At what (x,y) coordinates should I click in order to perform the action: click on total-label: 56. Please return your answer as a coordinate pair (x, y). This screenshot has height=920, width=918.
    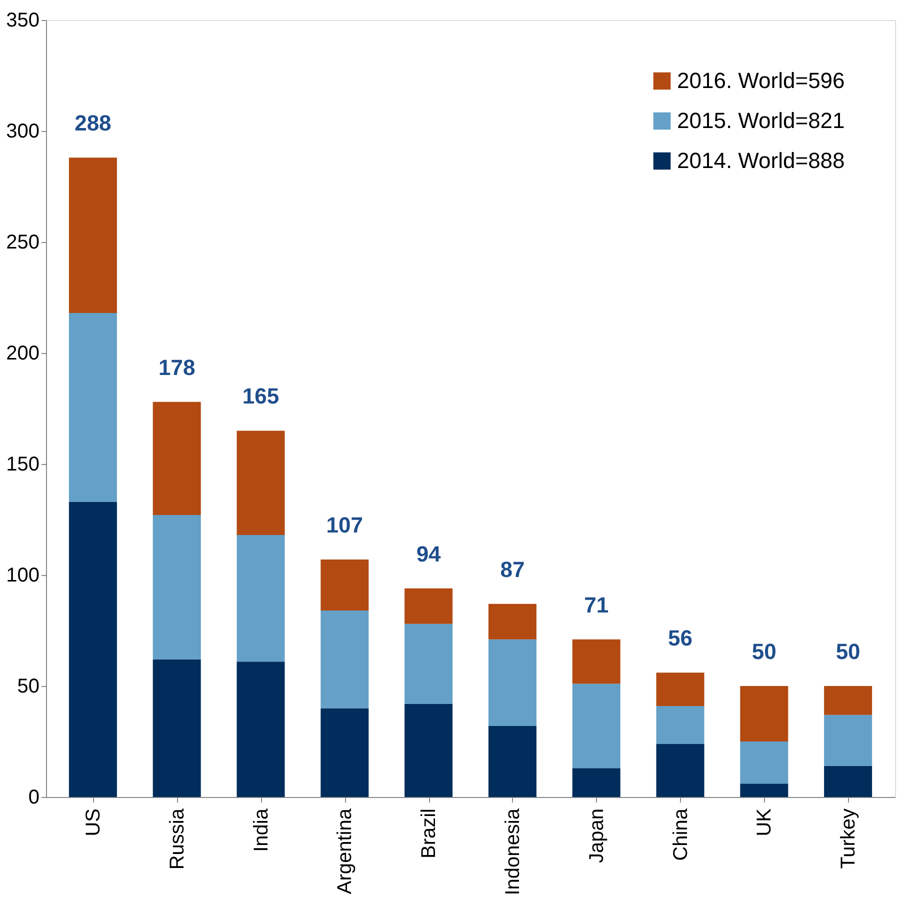
    Looking at the image, I should click on (680, 638).